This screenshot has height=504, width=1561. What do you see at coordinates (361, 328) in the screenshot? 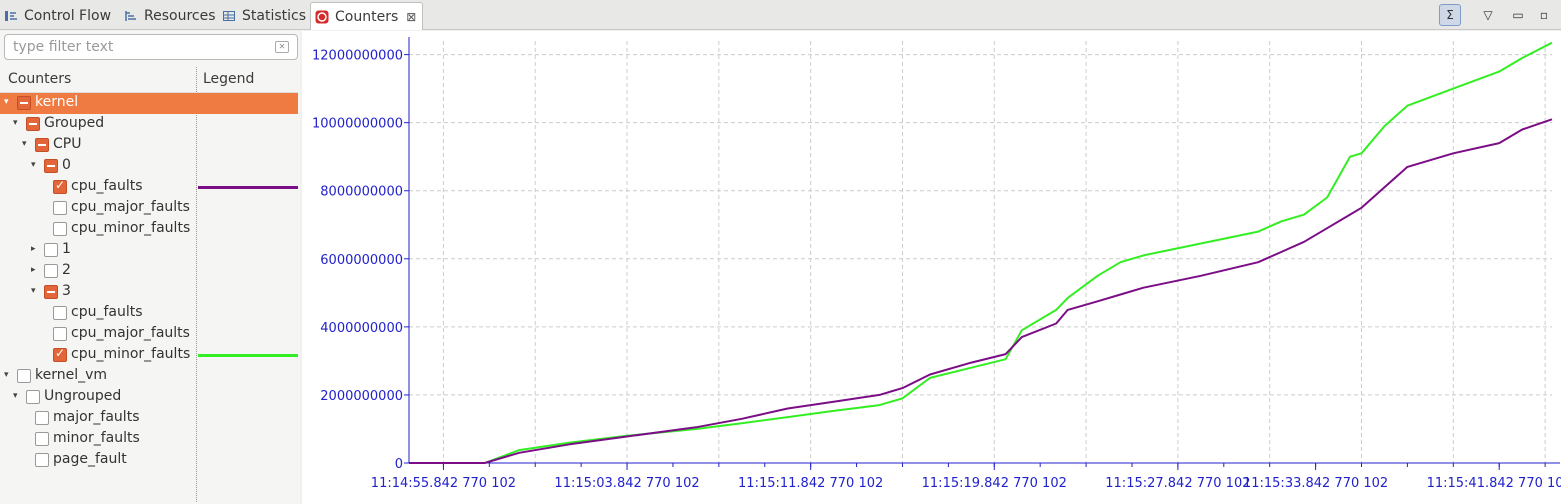
I see `y-tick-label: 4000000000` at bounding box center [361, 328].